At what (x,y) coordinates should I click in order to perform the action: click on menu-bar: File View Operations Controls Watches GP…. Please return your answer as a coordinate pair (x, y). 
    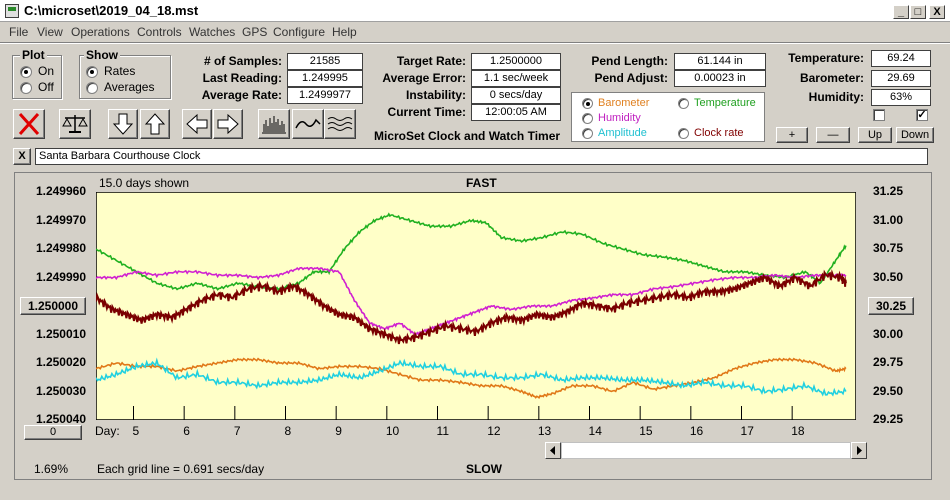
    Looking at the image, I should click on (475, 32).